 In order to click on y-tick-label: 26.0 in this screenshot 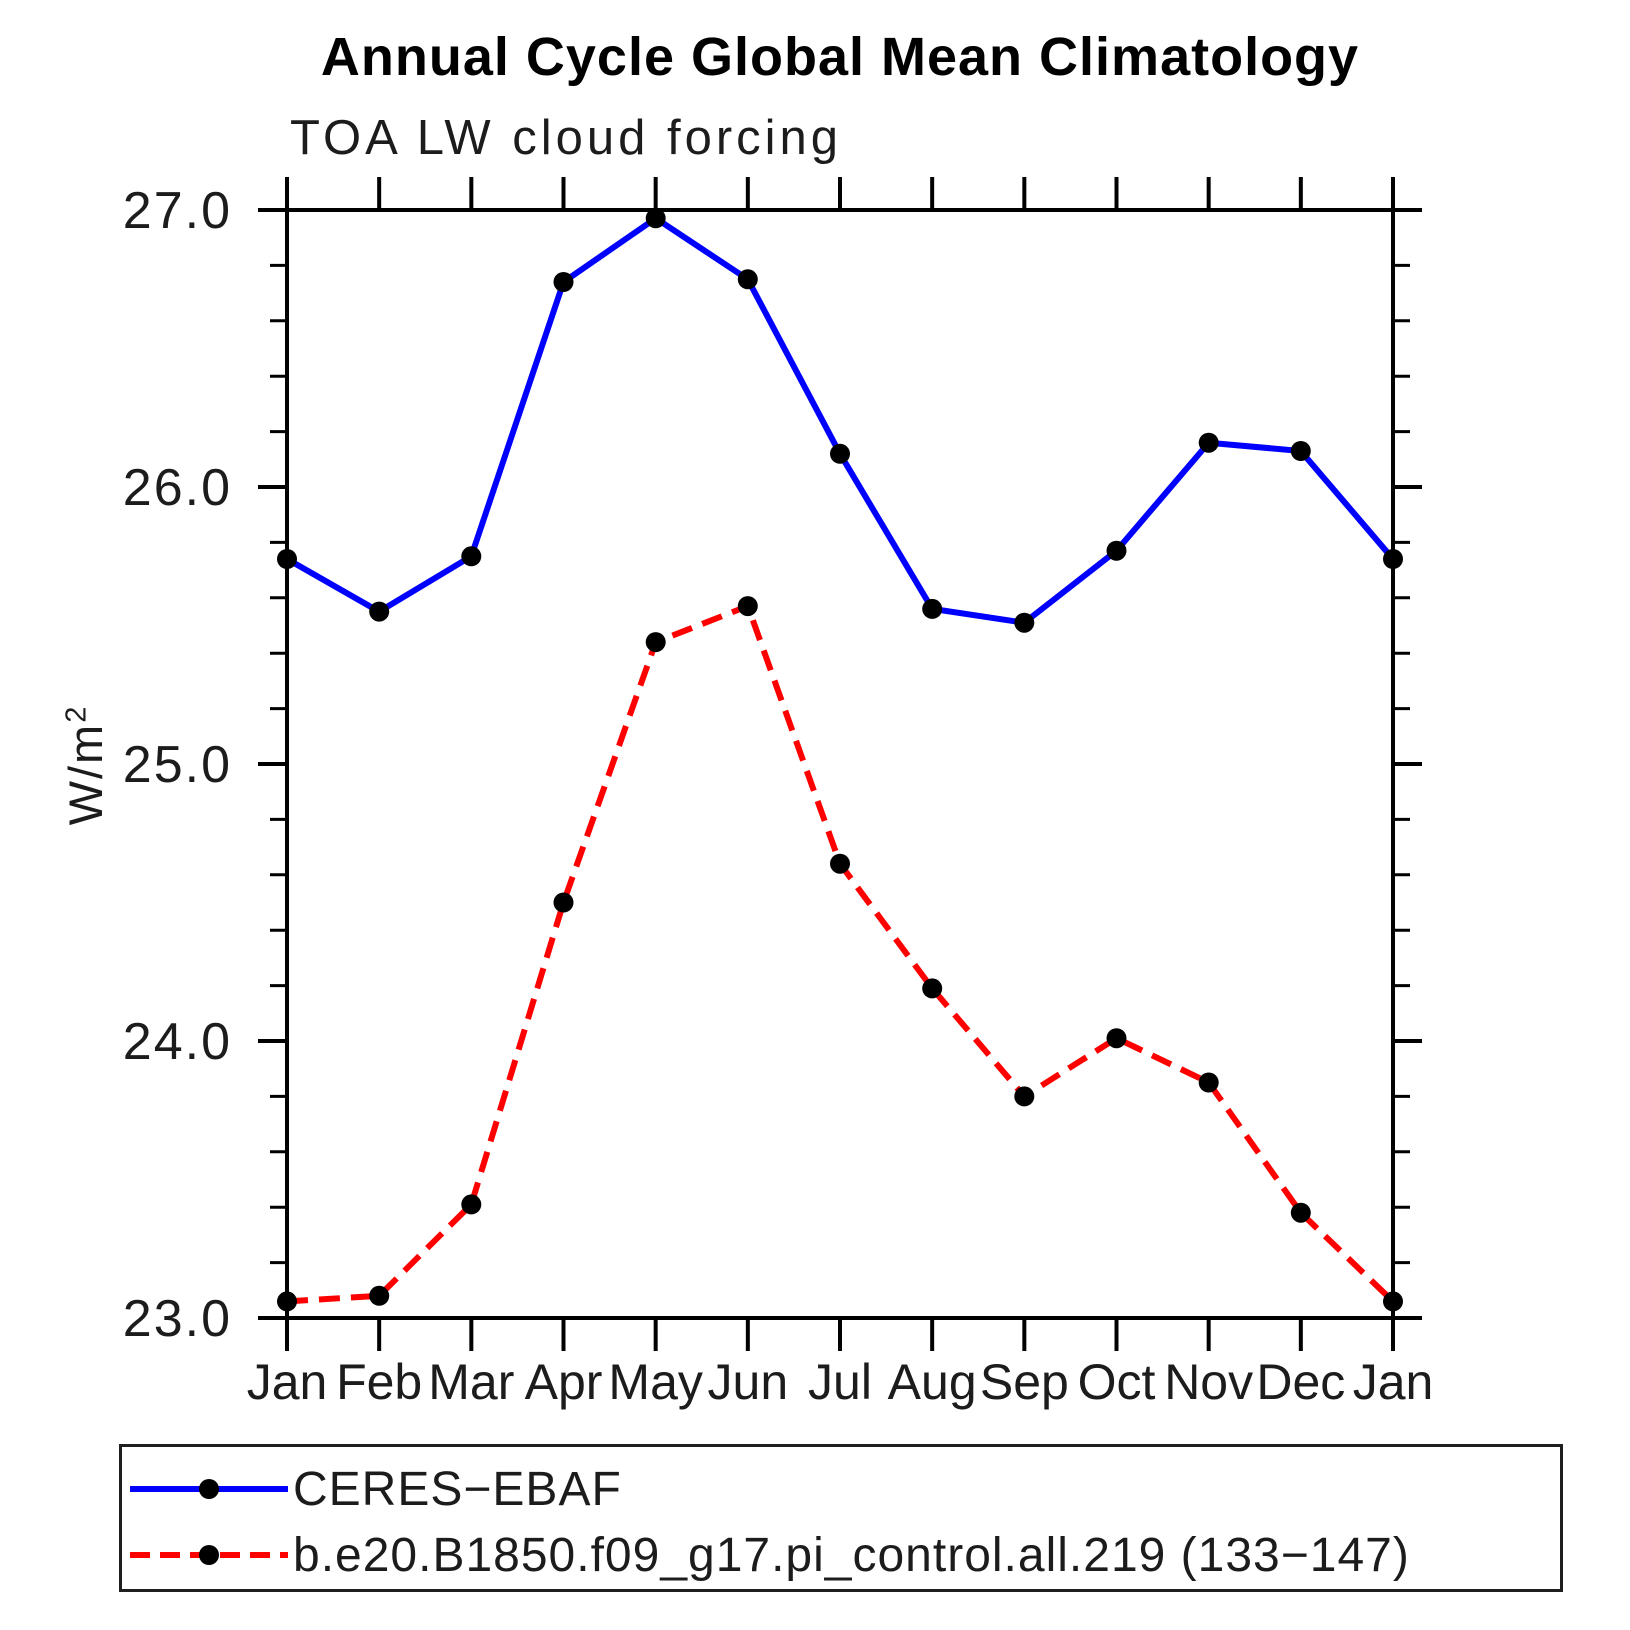, I will do `click(177, 488)`.